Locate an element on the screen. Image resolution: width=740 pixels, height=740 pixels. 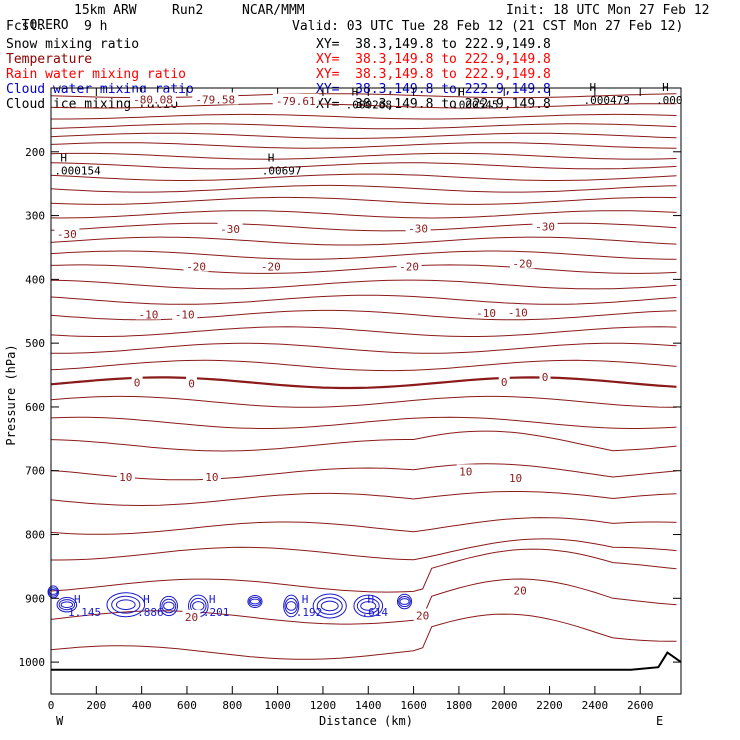
run-name: Run2 is located at coordinates (188, 10).